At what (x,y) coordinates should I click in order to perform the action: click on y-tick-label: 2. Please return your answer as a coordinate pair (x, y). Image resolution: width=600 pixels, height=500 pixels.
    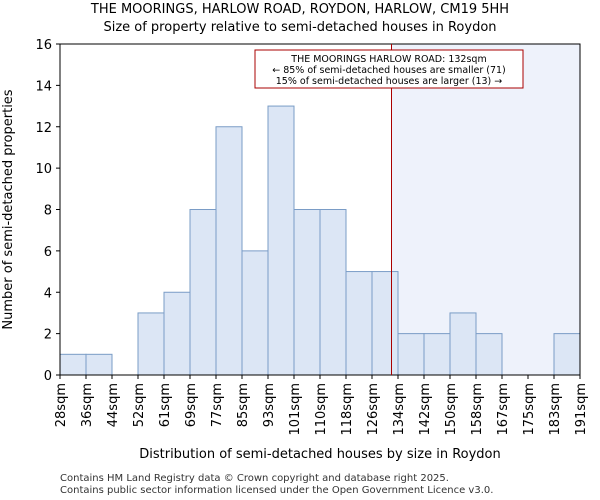
    Looking at the image, I should click on (48, 335).